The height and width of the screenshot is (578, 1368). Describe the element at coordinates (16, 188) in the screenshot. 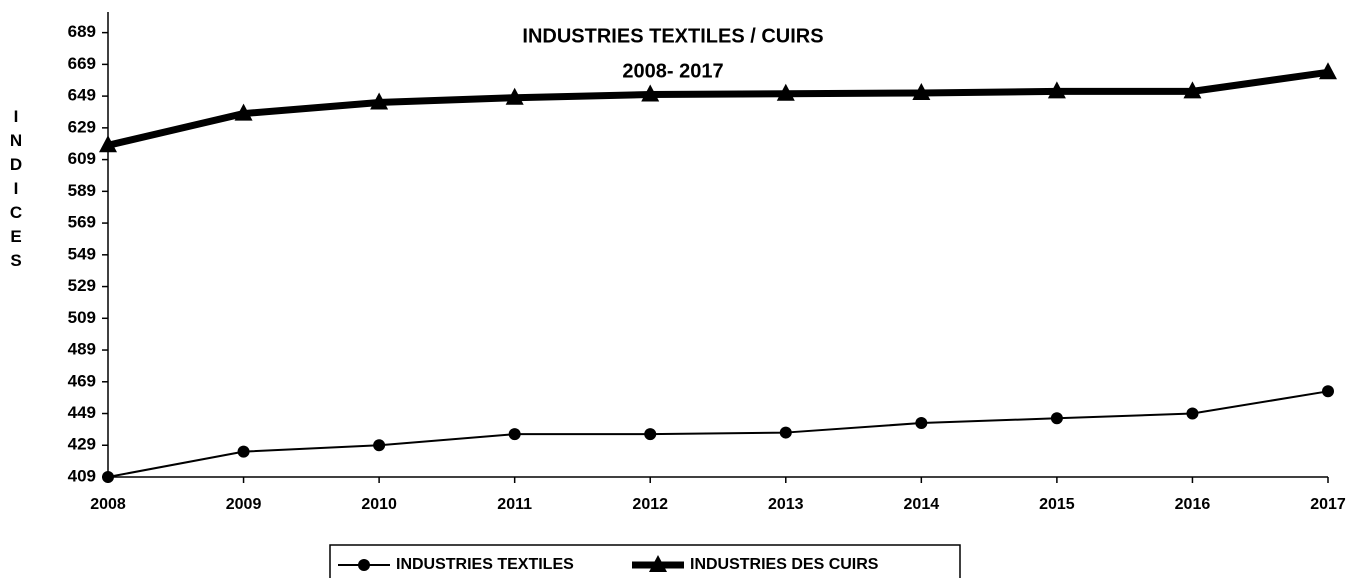

I see `y-axis-label: INDICES` at that location.